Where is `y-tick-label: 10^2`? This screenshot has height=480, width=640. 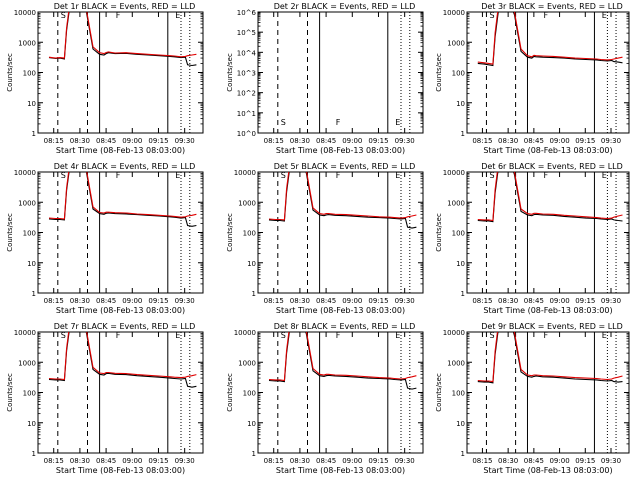 y-tick-label: 10^2 is located at coordinates (246, 94).